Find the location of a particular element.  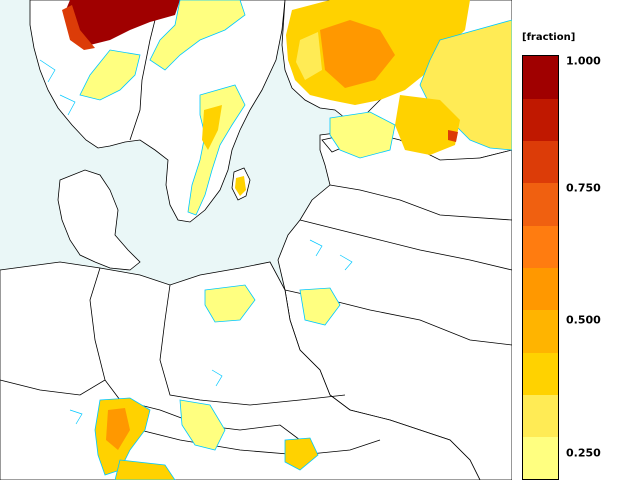

snow-patch-finland-core is located at coordinates (357, 54).